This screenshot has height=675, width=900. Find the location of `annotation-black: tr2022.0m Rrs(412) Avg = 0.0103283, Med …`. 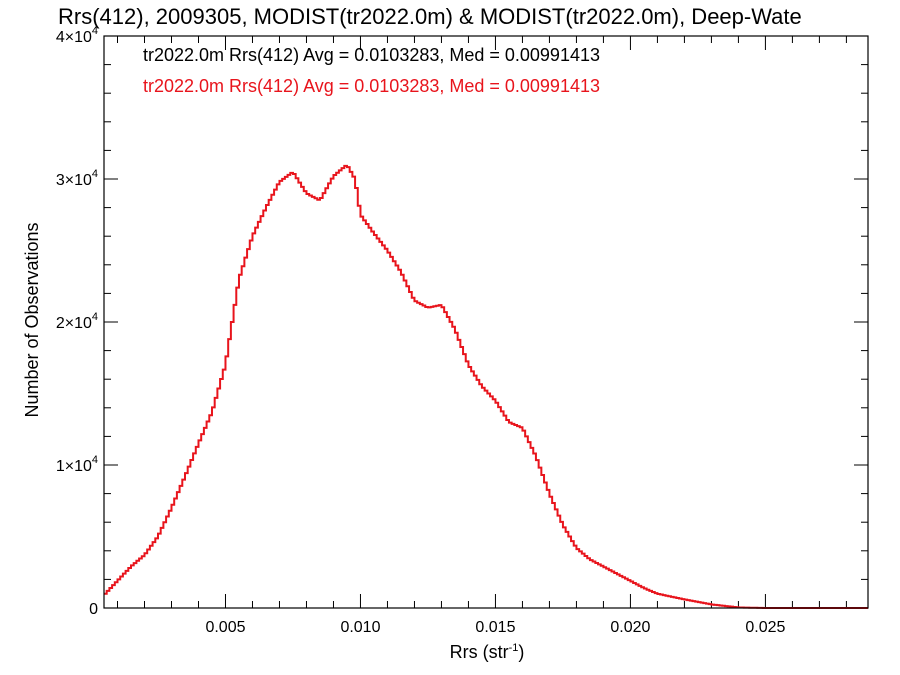

annotation-black: tr2022.0m Rrs(412) Avg = 0.0103283, Med … is located at coordinates (371, 55).